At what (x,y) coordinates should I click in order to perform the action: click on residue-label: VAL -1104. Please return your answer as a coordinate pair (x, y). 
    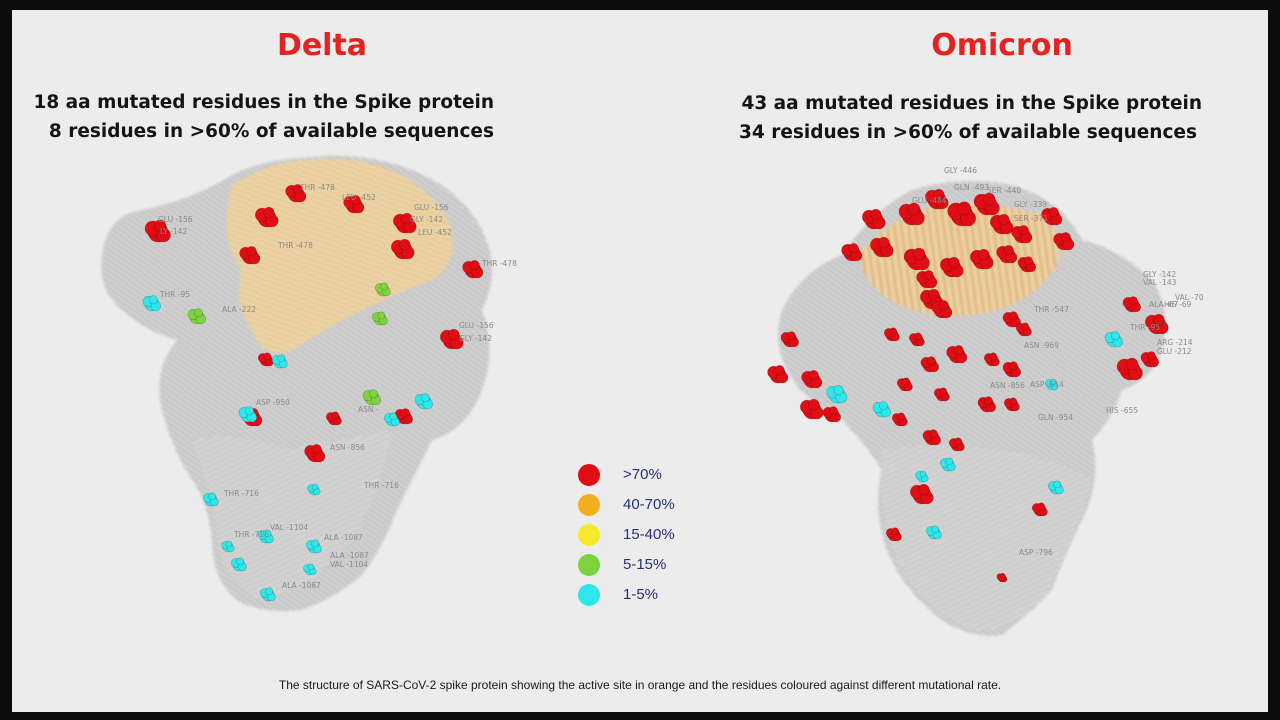
    Looking at the image, I should click on (289, 527).